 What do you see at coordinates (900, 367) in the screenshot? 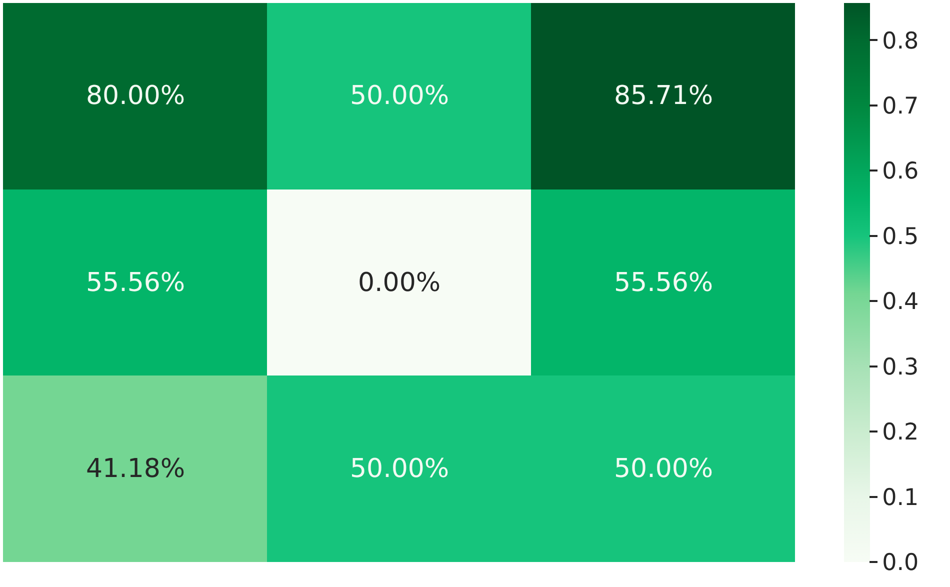
I see `color-bar-label: 0.3` at bounding box center [900, 367].